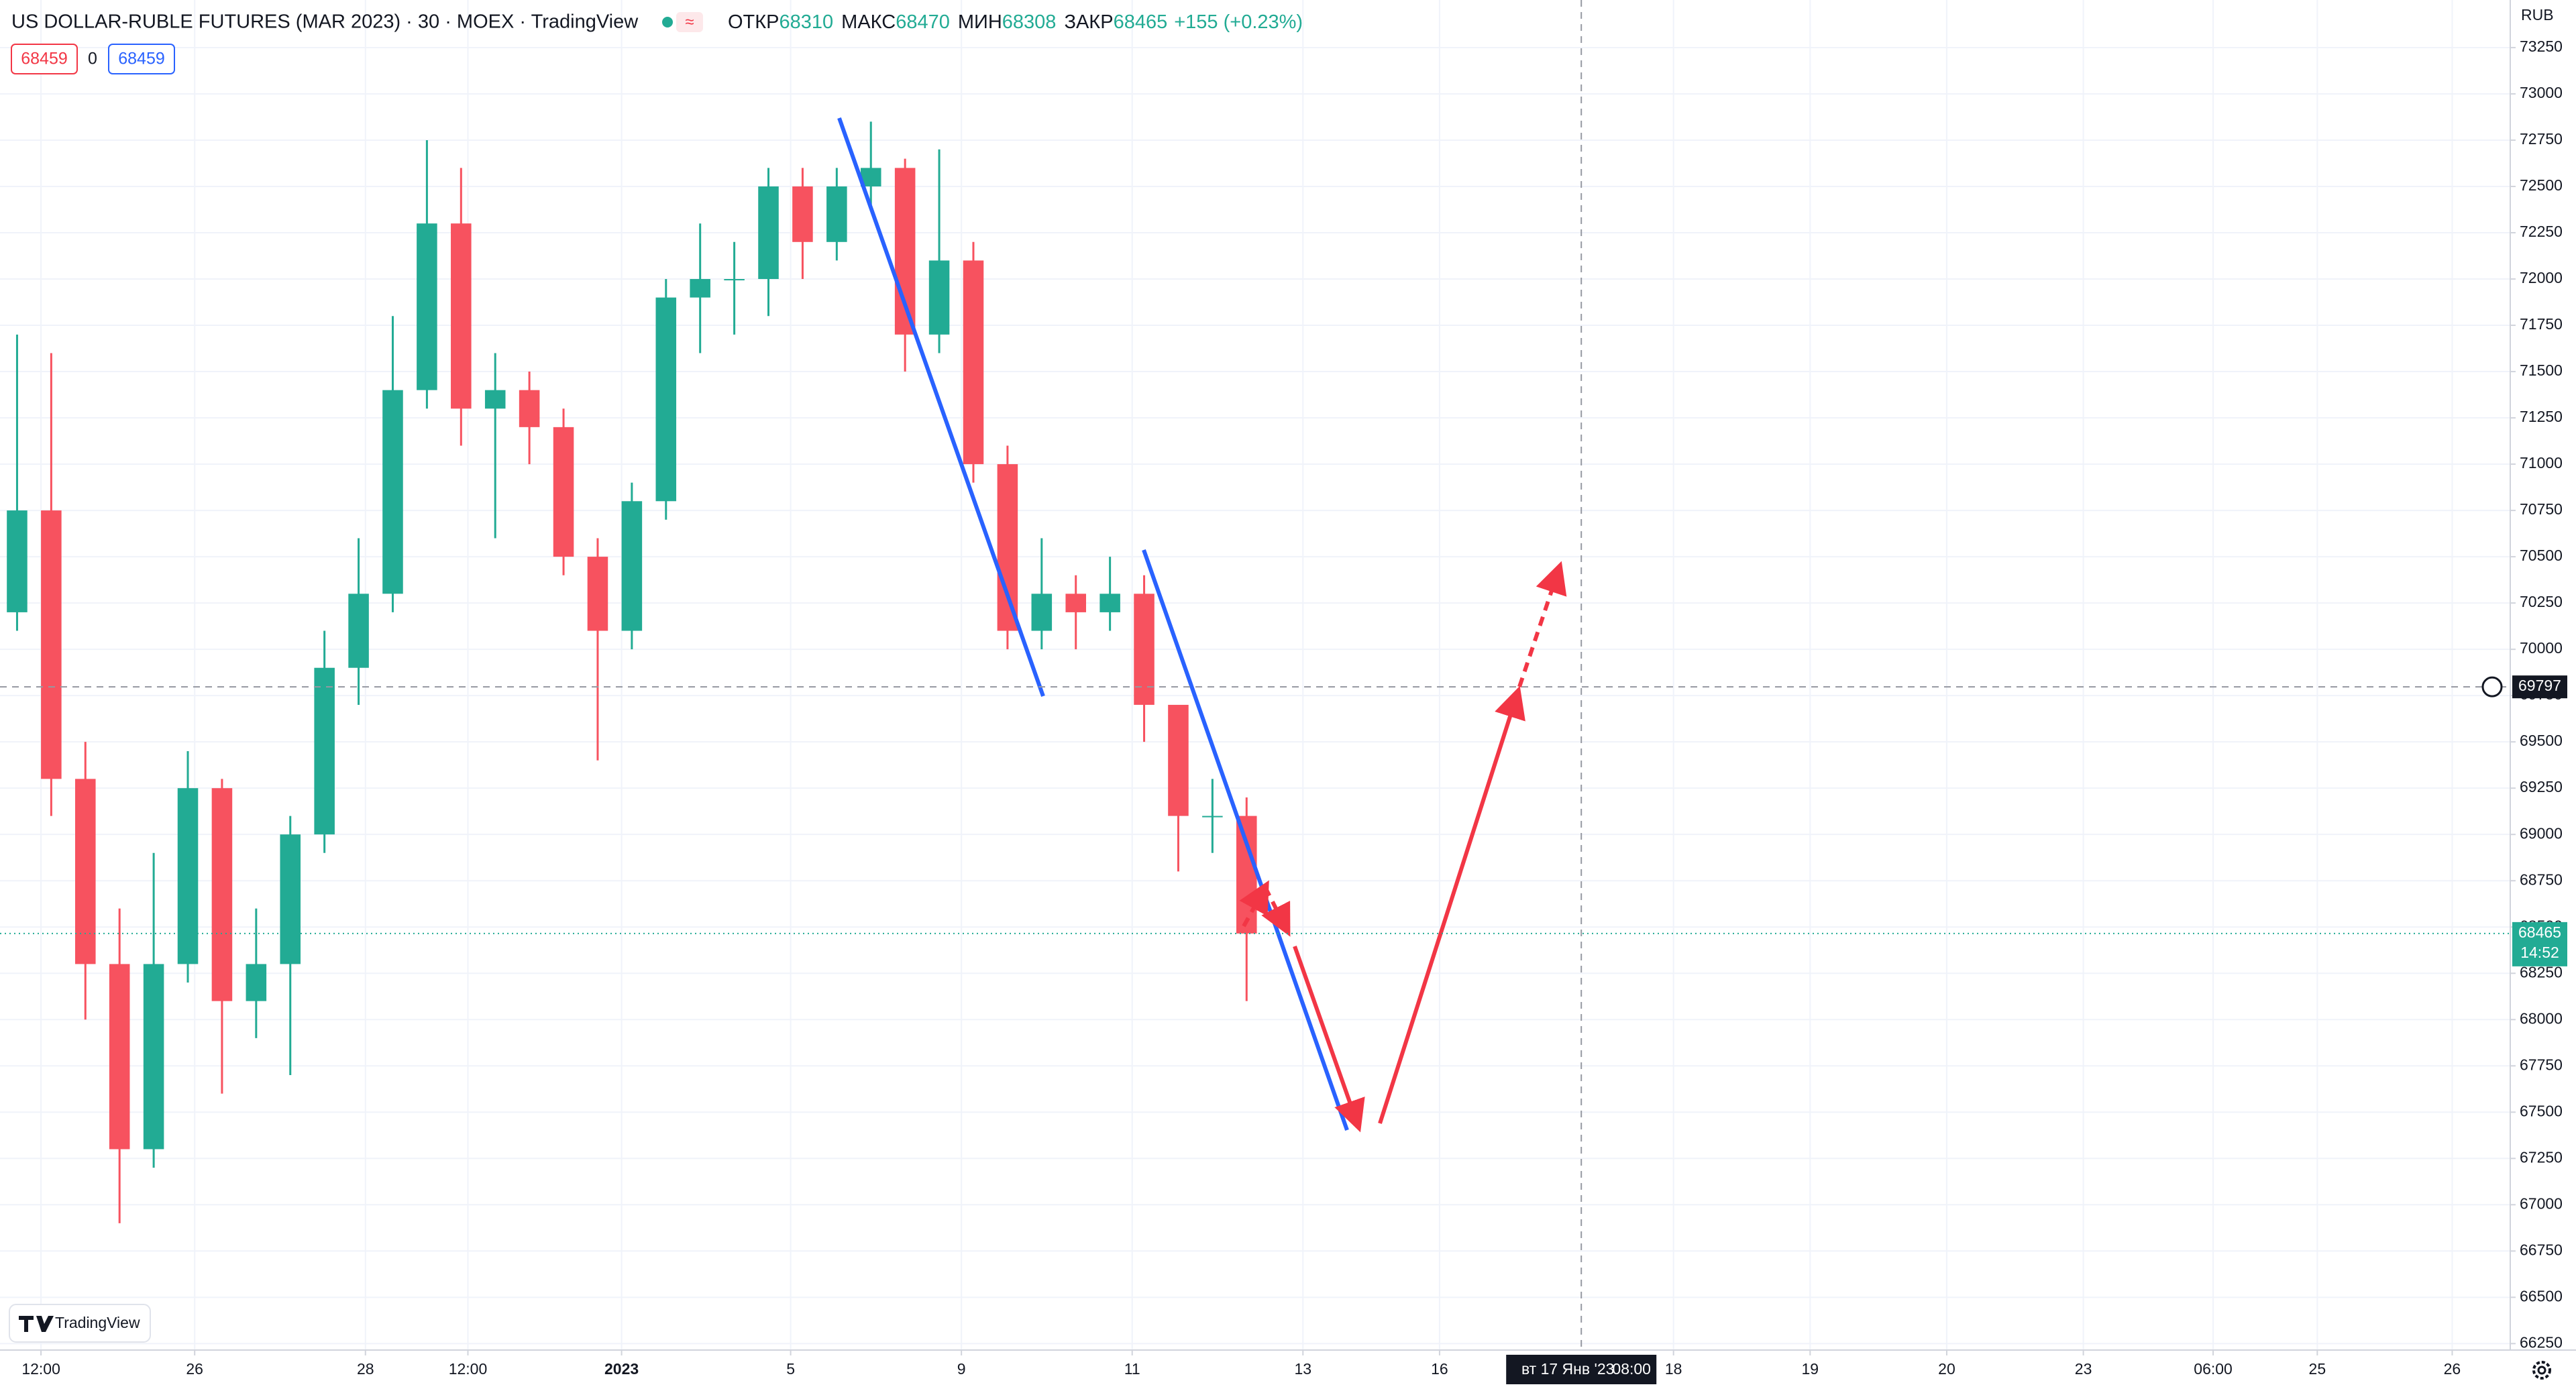 The width and height of the screenshot is (2576, 1395). Describe the element at coordinates (2541, 740) in the screenshot. I see `y-tick-label: 69500` at that location.